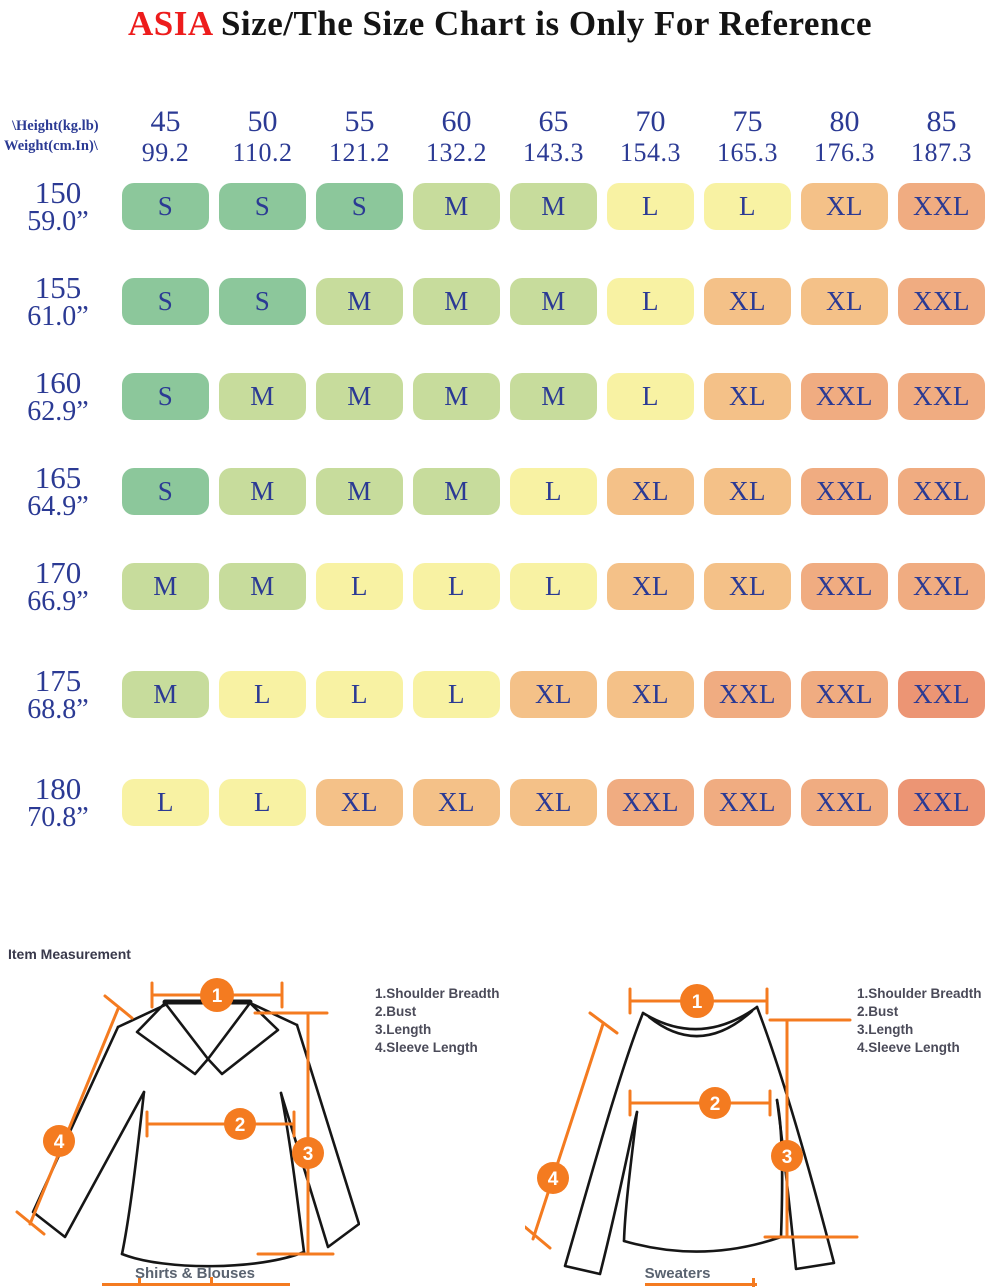 The height and width of the screenshot is (1287, 1000). I want to click on table-row: 160 62.9” S M M M M L XL XXL XXL, so click(494, 396).